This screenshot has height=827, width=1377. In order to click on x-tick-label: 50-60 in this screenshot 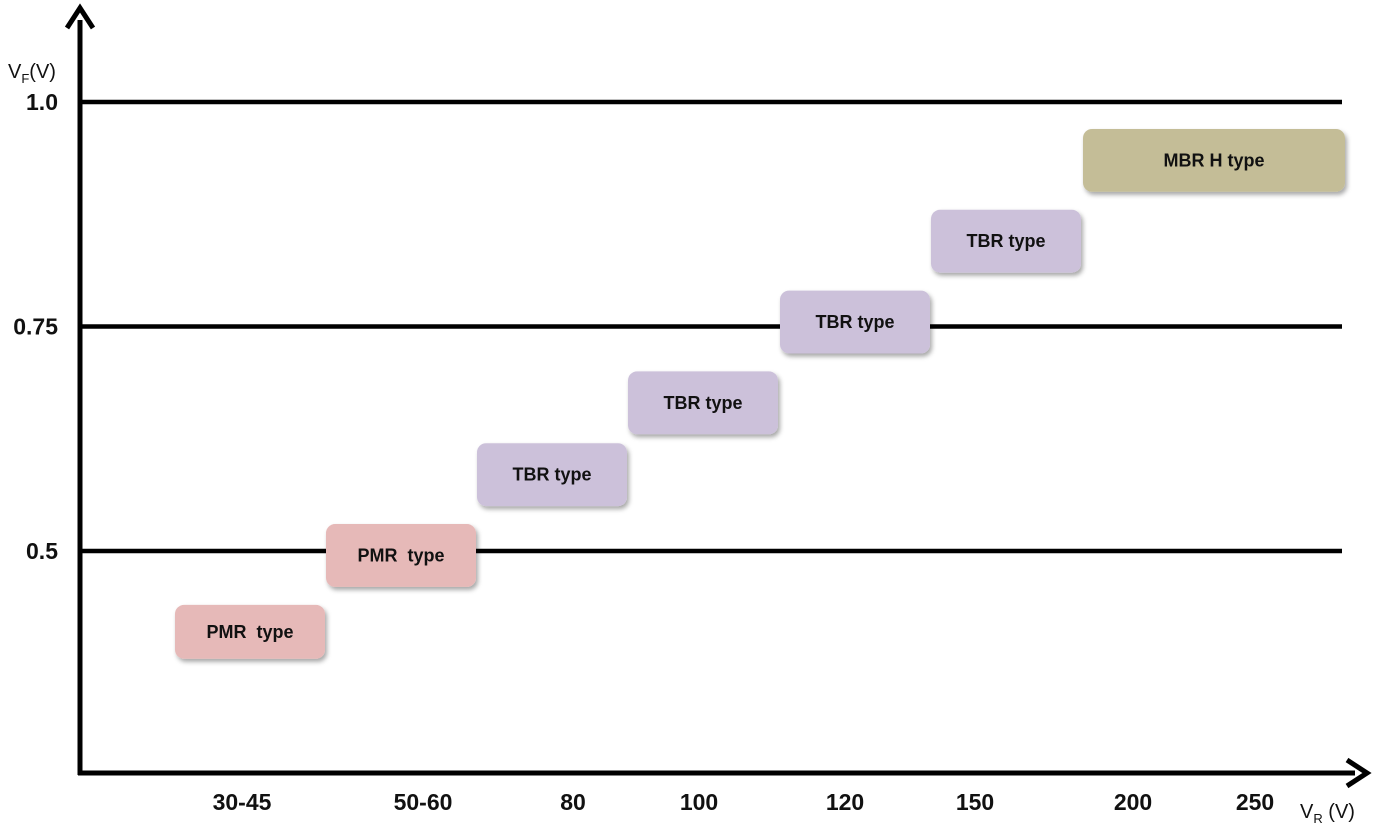, I will do `click(423, 802)`.